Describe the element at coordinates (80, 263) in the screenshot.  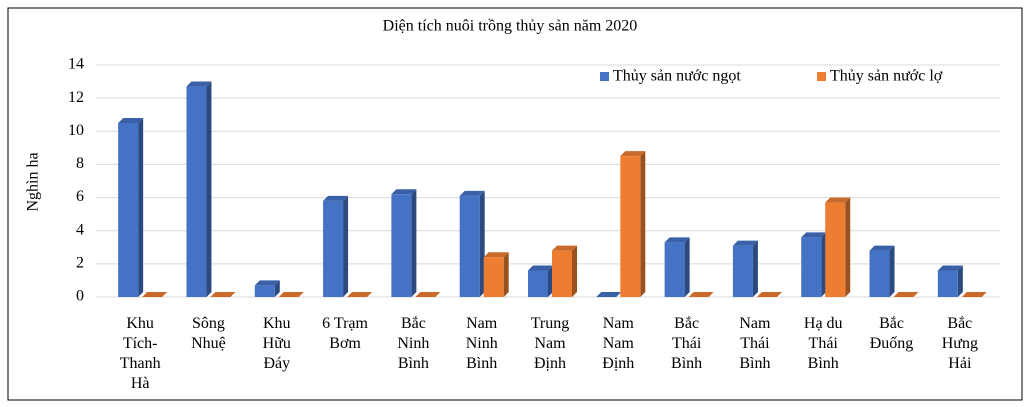
I see `y-tick-label: 2` at that location.